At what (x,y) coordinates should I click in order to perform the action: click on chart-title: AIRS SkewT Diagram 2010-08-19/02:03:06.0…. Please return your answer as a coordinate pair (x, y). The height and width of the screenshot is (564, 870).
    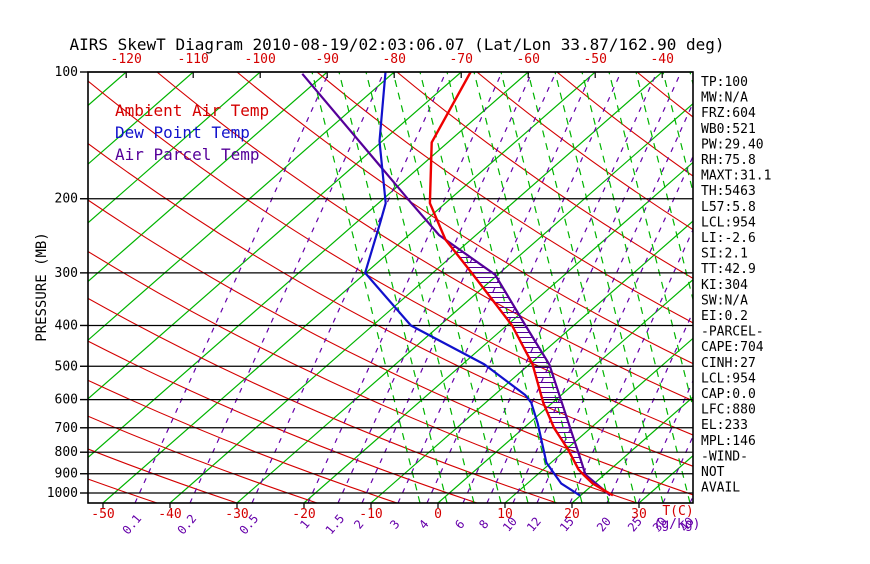
    Looking at the image, I should click on (396, 44).